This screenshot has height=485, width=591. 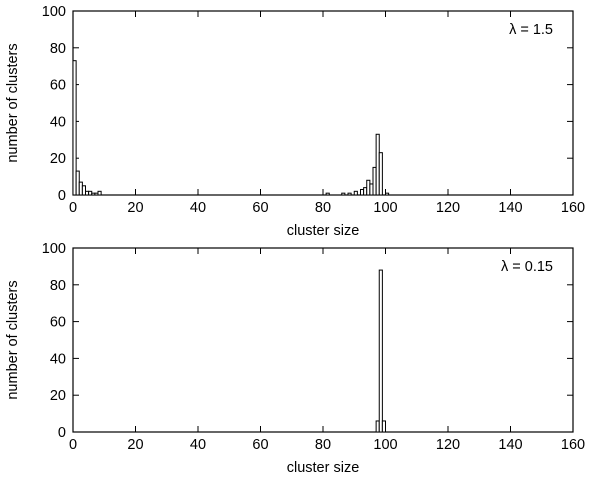 I want to click on histogram-bars, so click(x=380, y=351).